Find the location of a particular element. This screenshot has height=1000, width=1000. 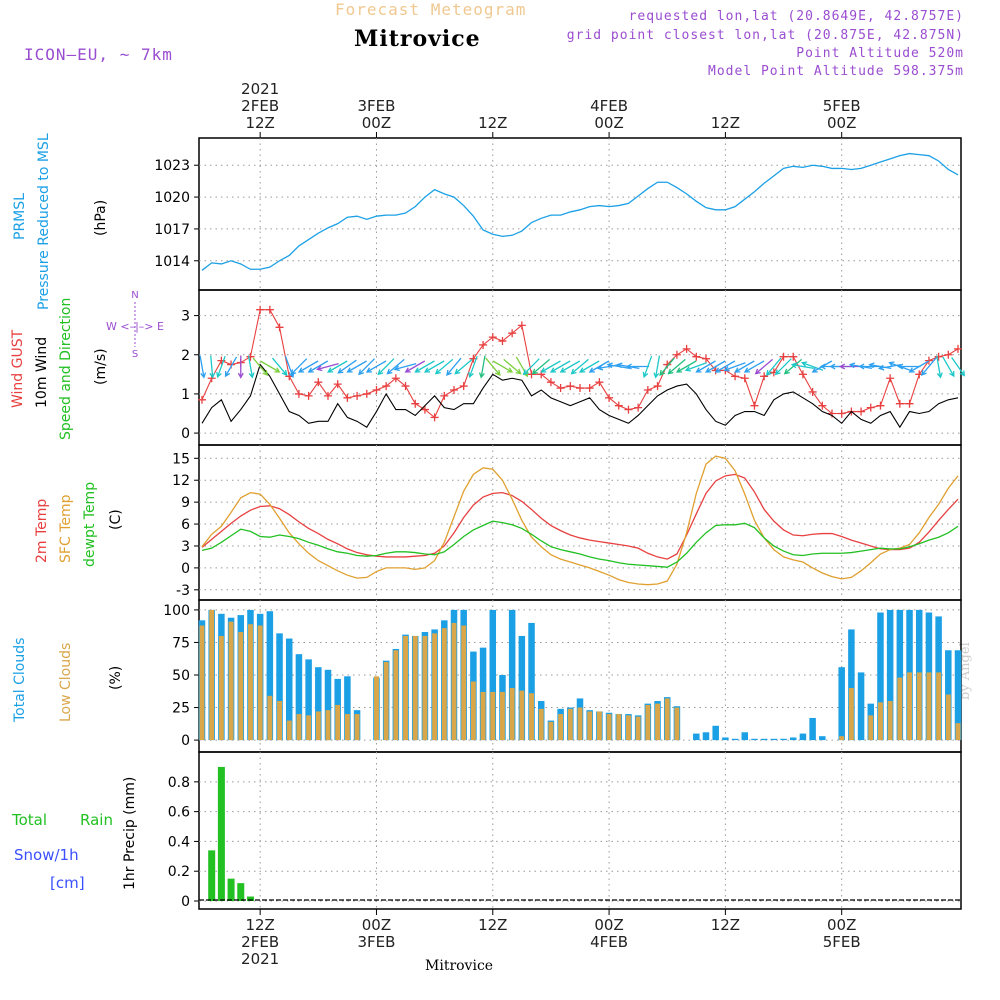

y-tick-label: 0 is located at coordinates (185, 569).